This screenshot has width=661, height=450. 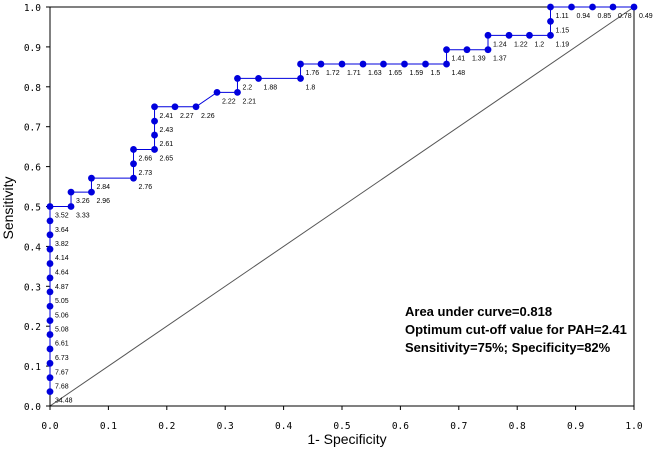 I want to click on point-label: 3.52, so click(x=62, y=216).